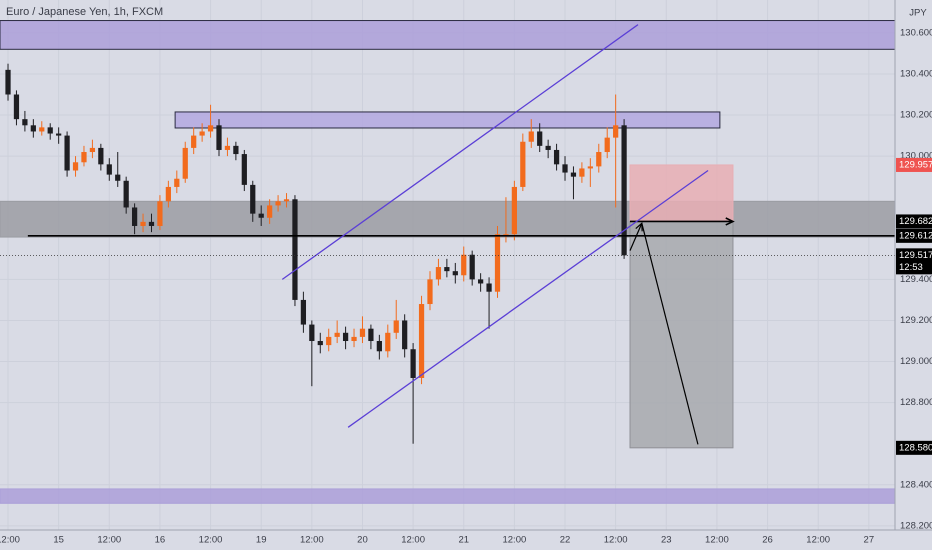  Describe the element at coordinates (767, 540) in the screenshot. I see `x-tick-label: 26` at that location.